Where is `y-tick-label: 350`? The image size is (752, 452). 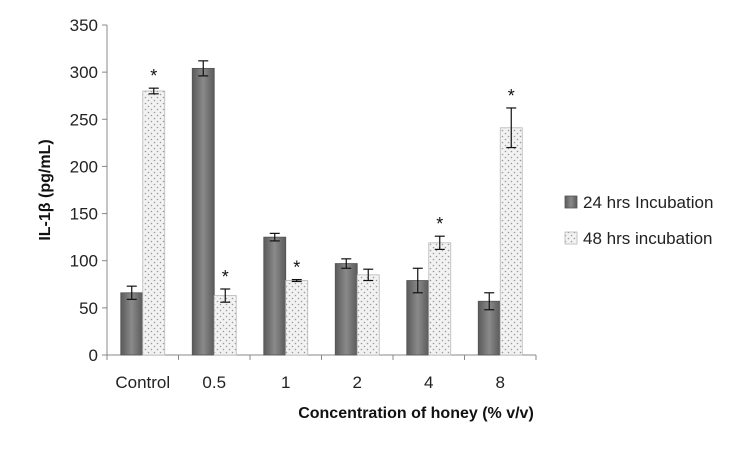
y-tick-label: 350 is located at coordinates (84, 25).